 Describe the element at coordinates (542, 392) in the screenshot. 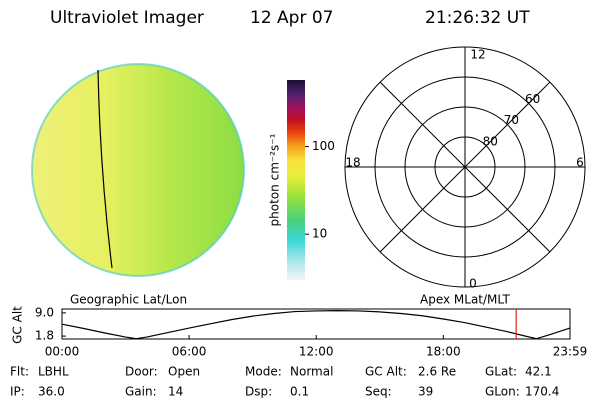

I see `info-value: 170.4` at that location.